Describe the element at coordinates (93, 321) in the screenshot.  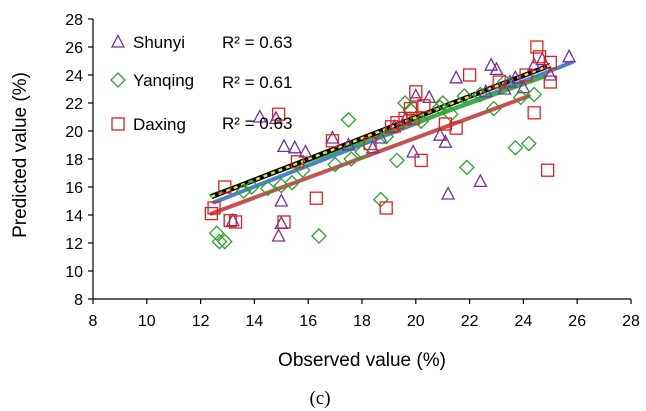
I see `x-tick-label: 8` at that location.